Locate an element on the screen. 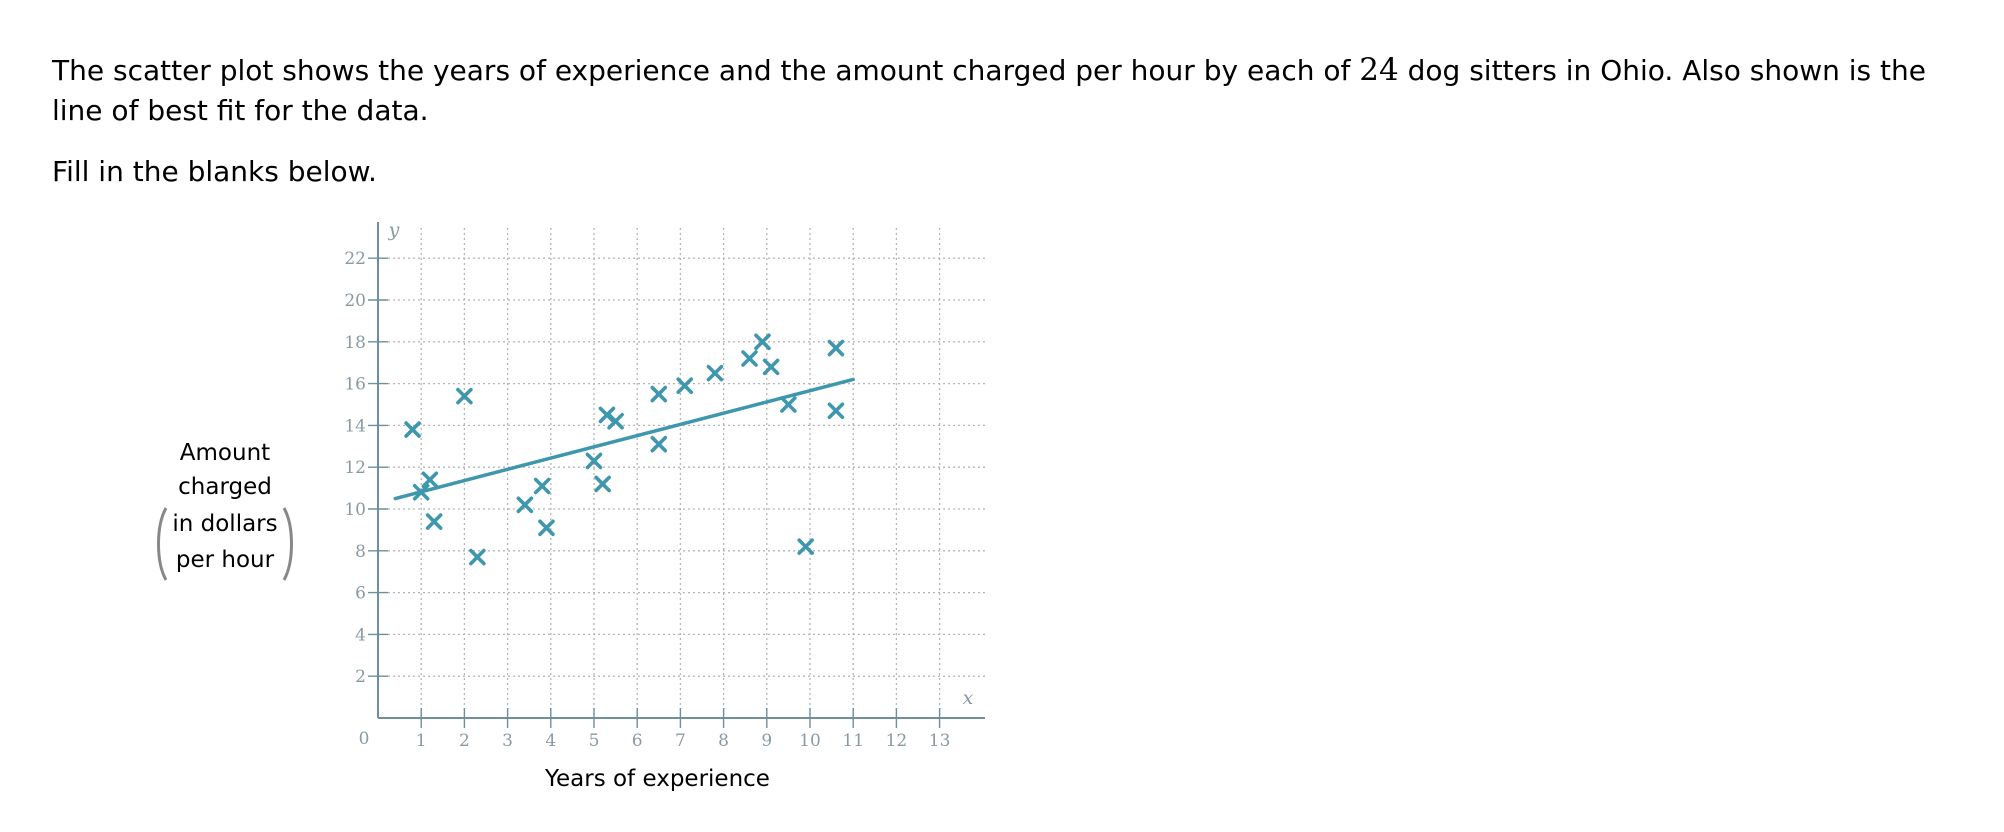 This screenshot has width=2004, height=832. x-tick-label-5: 5 is located at coordinates (594, 741).